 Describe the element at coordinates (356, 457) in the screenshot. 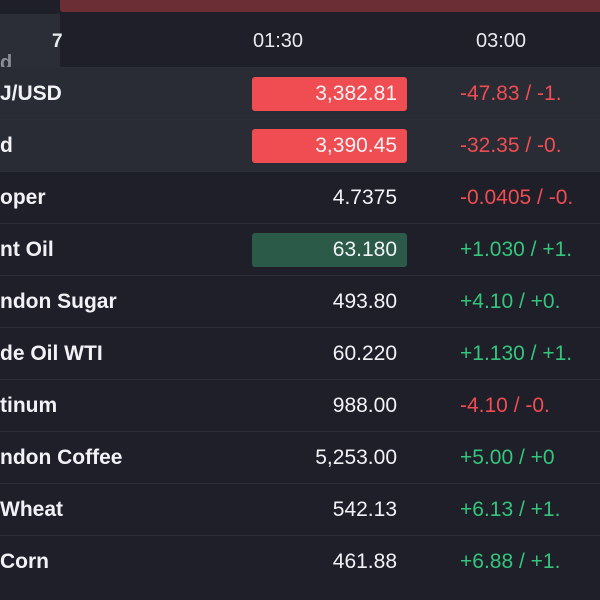

I see `instrument-price: 5,253.00` at that location.